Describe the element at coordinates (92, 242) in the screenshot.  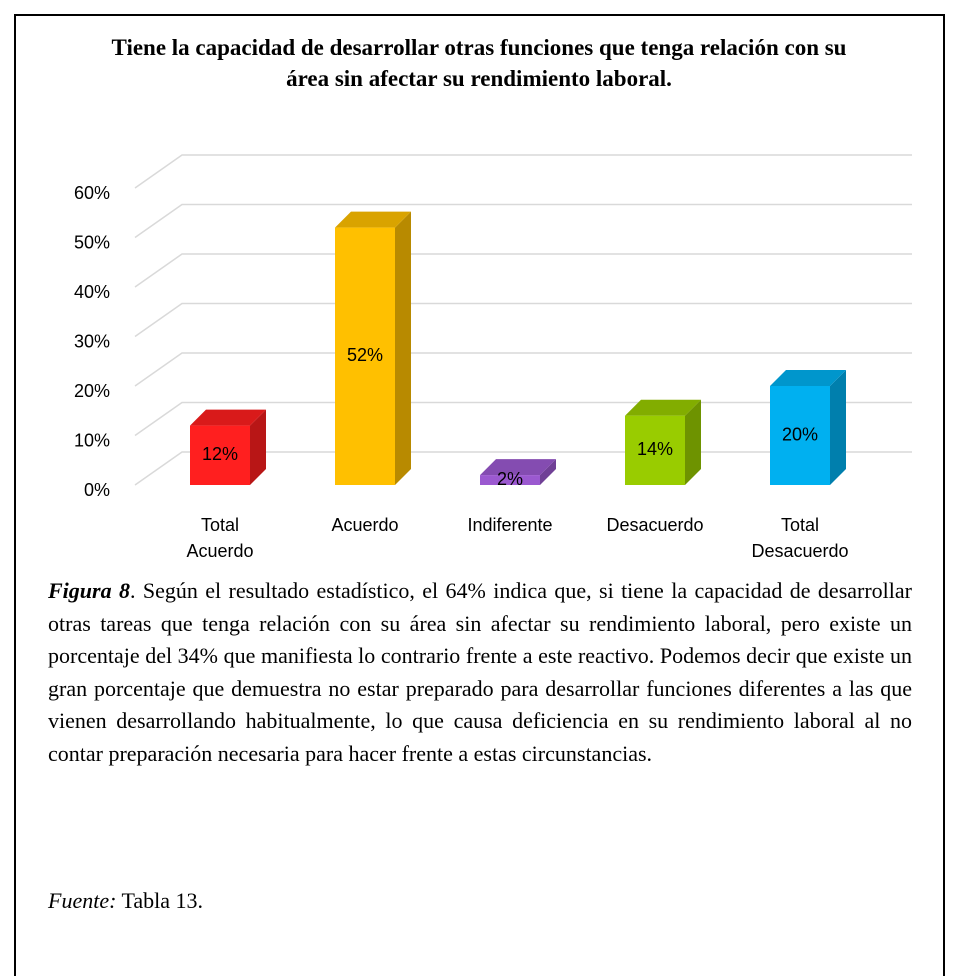
I see `y-tick-label: 50%` at that location.